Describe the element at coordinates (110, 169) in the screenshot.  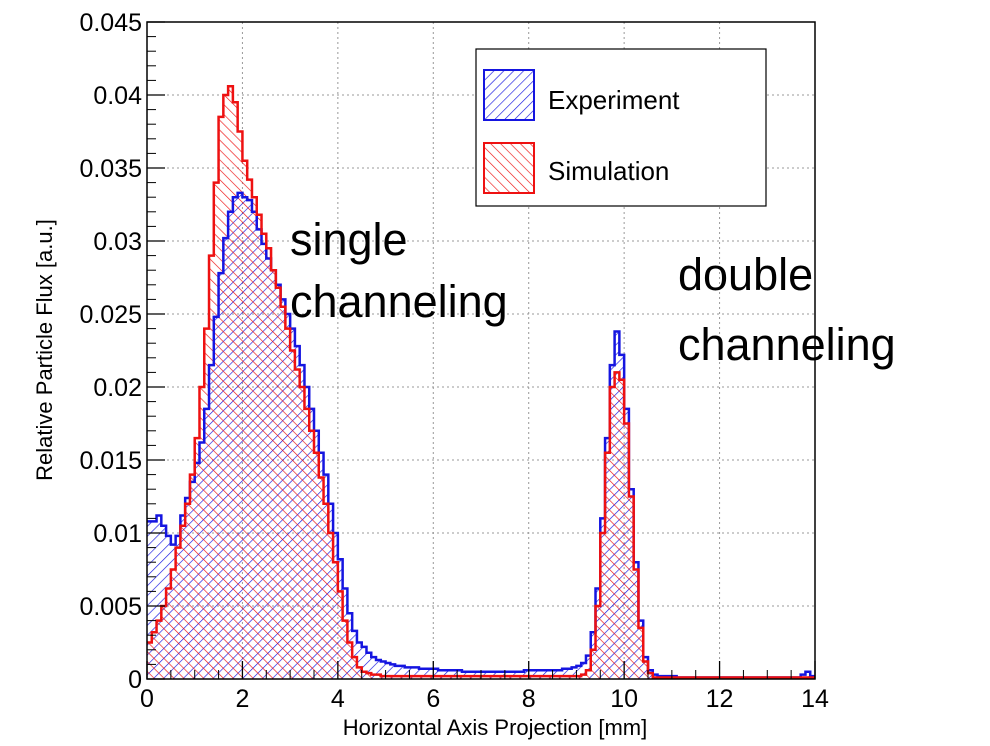
I see `y-tick-label: 0.035` at that location.